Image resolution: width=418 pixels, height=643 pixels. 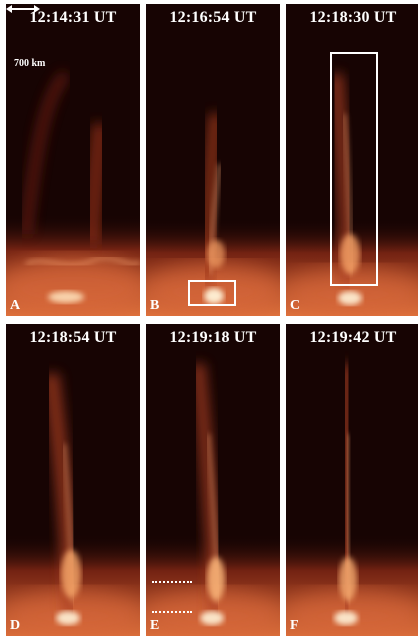 What do you see at coordinates (172, 612) in the screenshot?
I see `marker-line-lower` at bounding box center [172, 612].